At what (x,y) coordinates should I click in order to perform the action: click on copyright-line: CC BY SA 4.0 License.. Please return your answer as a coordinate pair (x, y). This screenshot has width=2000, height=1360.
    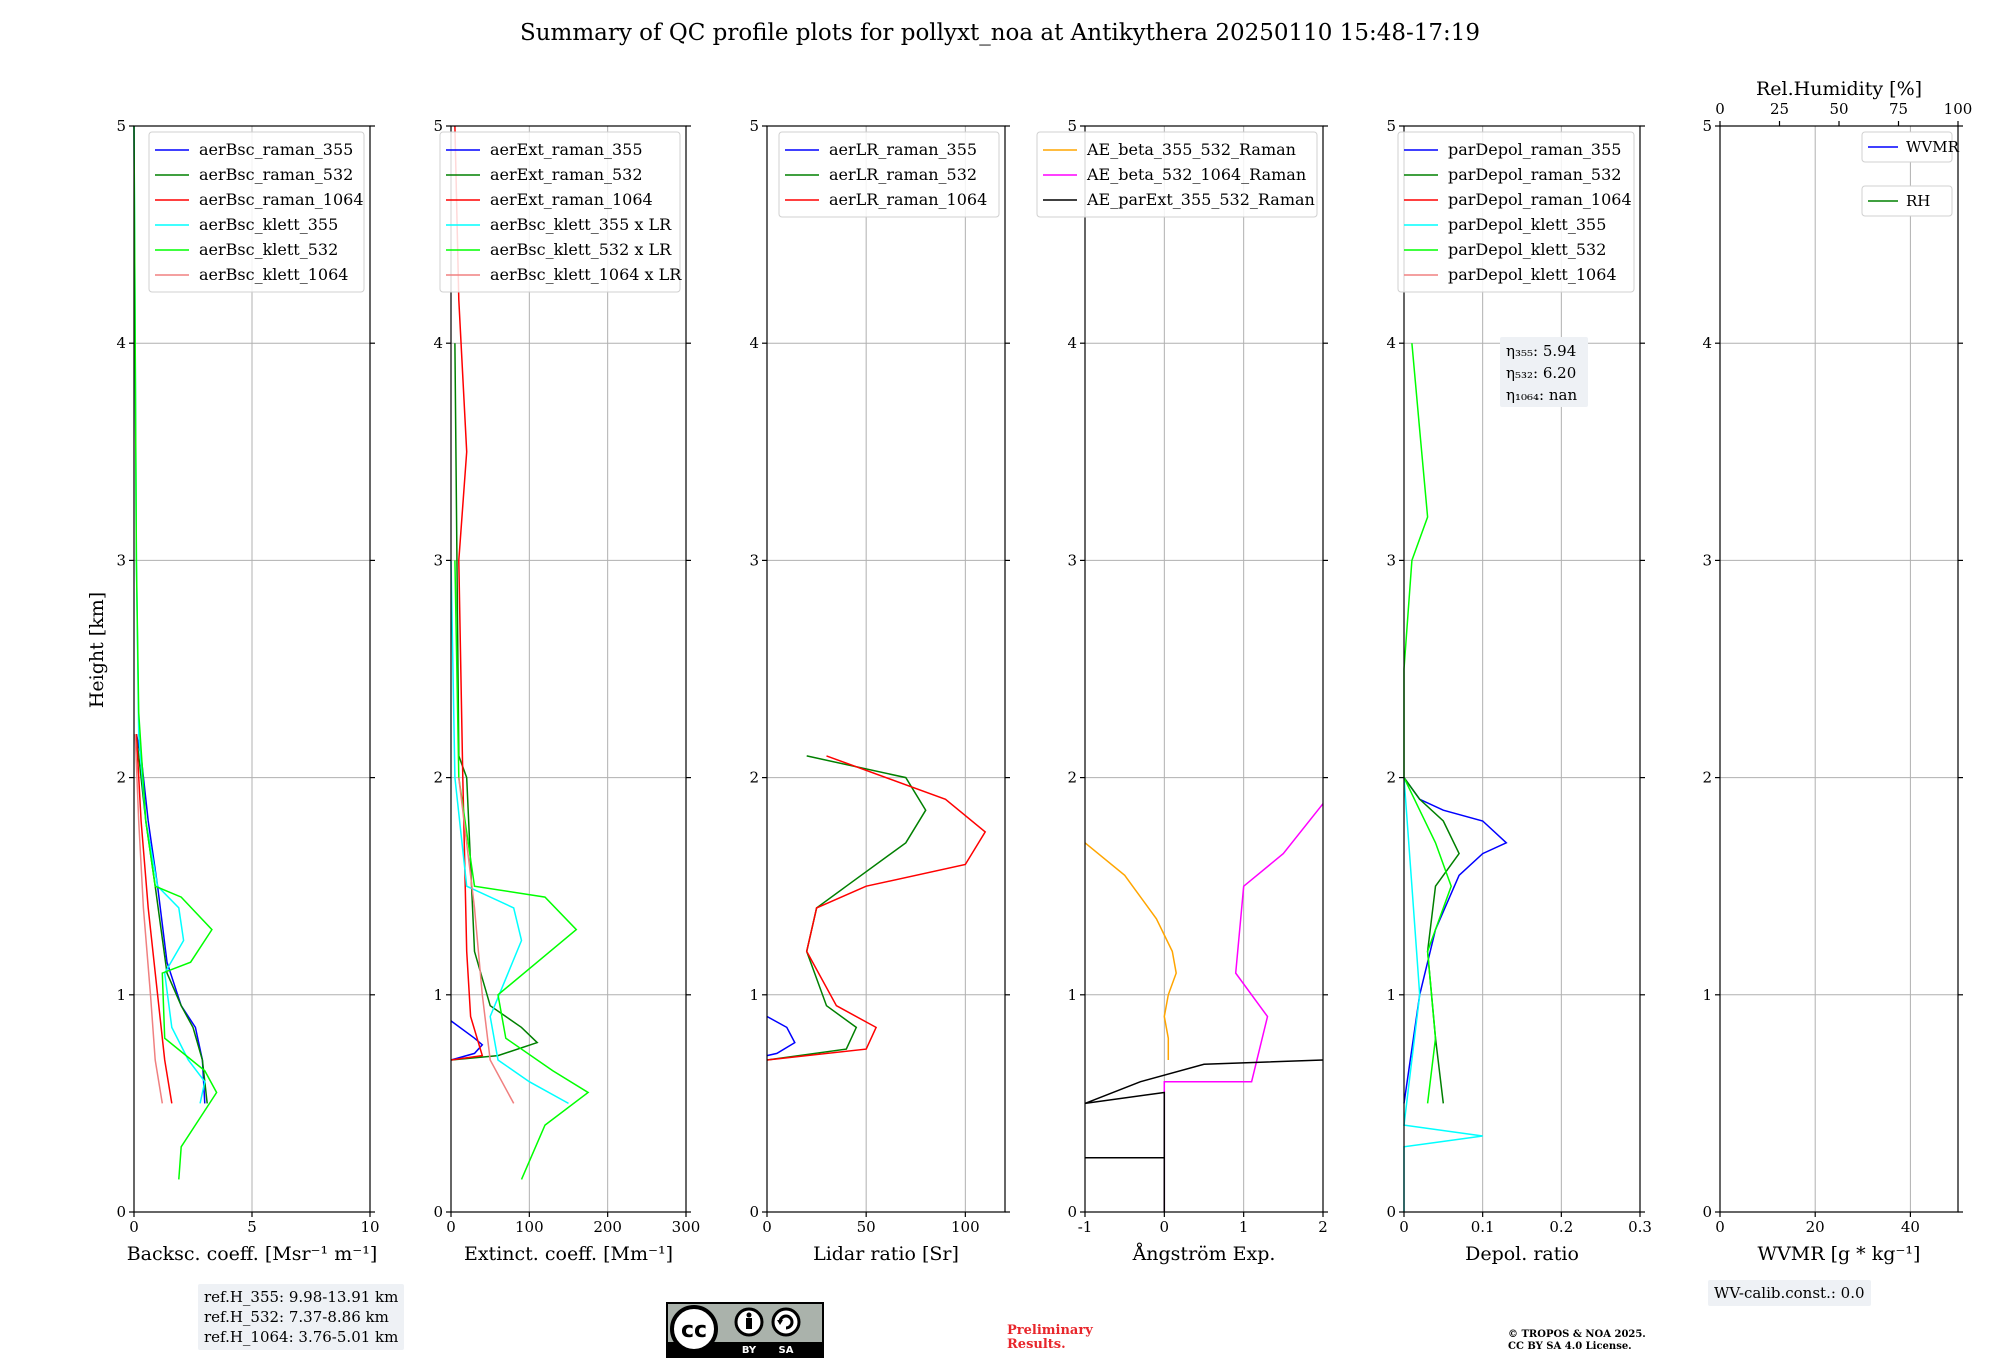
    Looking at the image, I should click on (1570, 1346).